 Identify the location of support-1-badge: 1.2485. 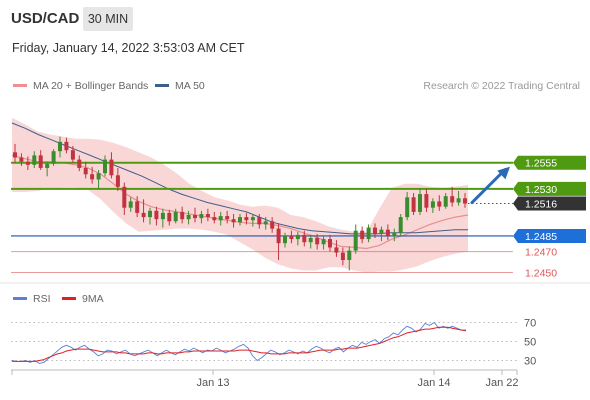
(549, 235).